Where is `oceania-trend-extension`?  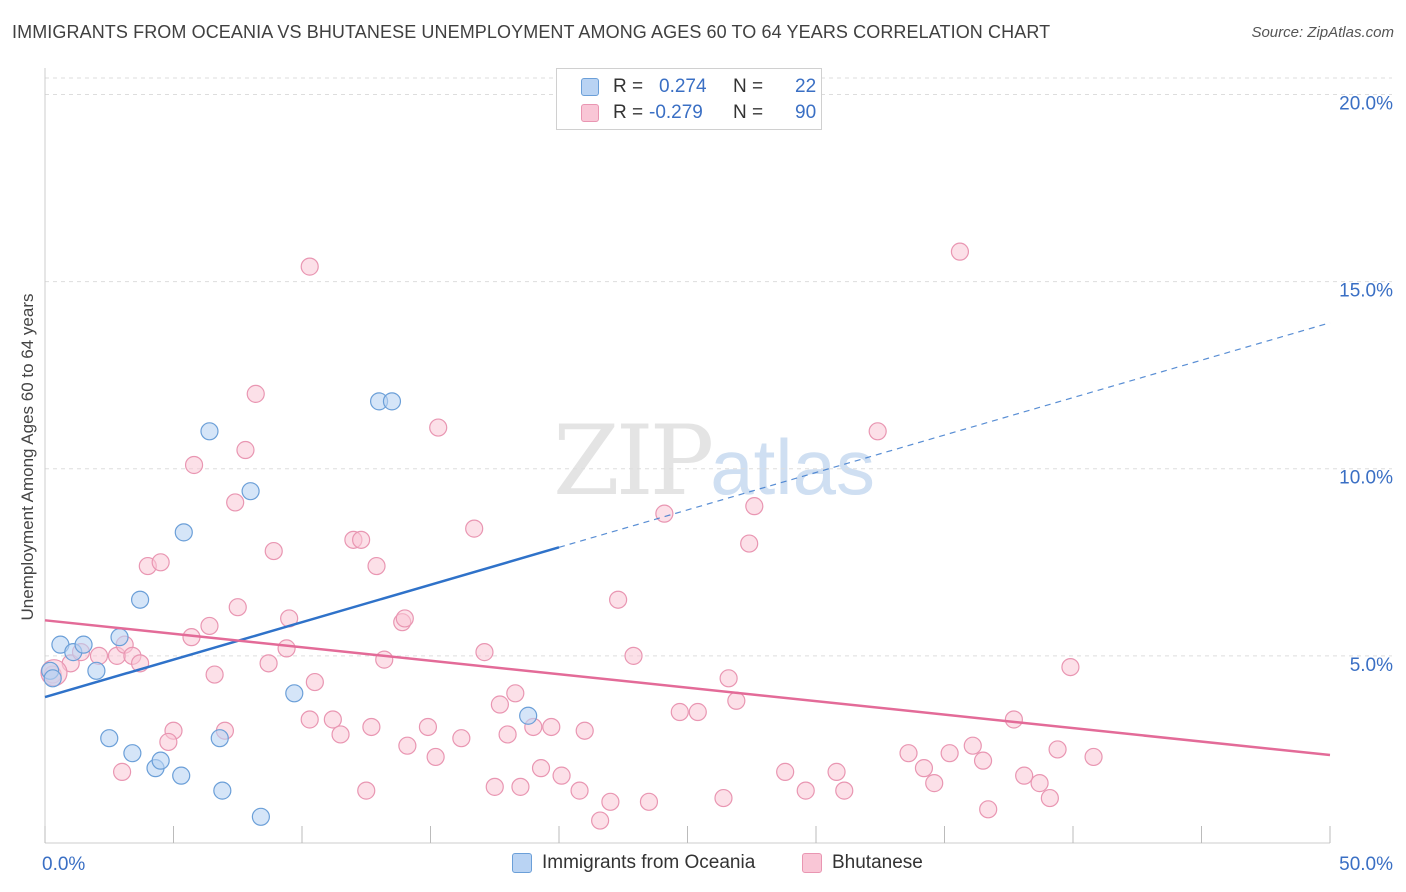 oceania-trend-extension is located at coordinates (944, 435).